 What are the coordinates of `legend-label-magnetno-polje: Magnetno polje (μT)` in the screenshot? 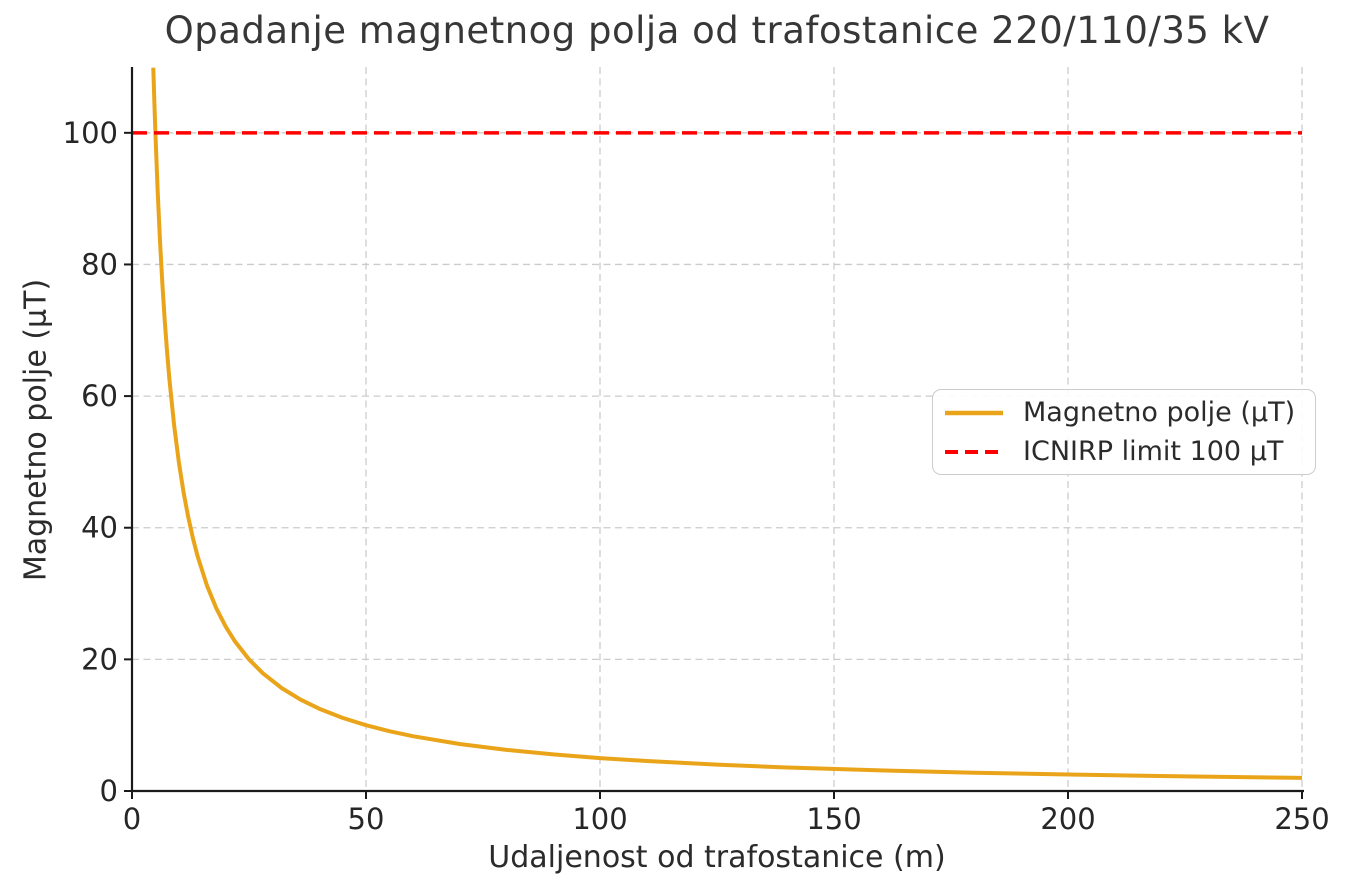 It's located at (1159, 412).